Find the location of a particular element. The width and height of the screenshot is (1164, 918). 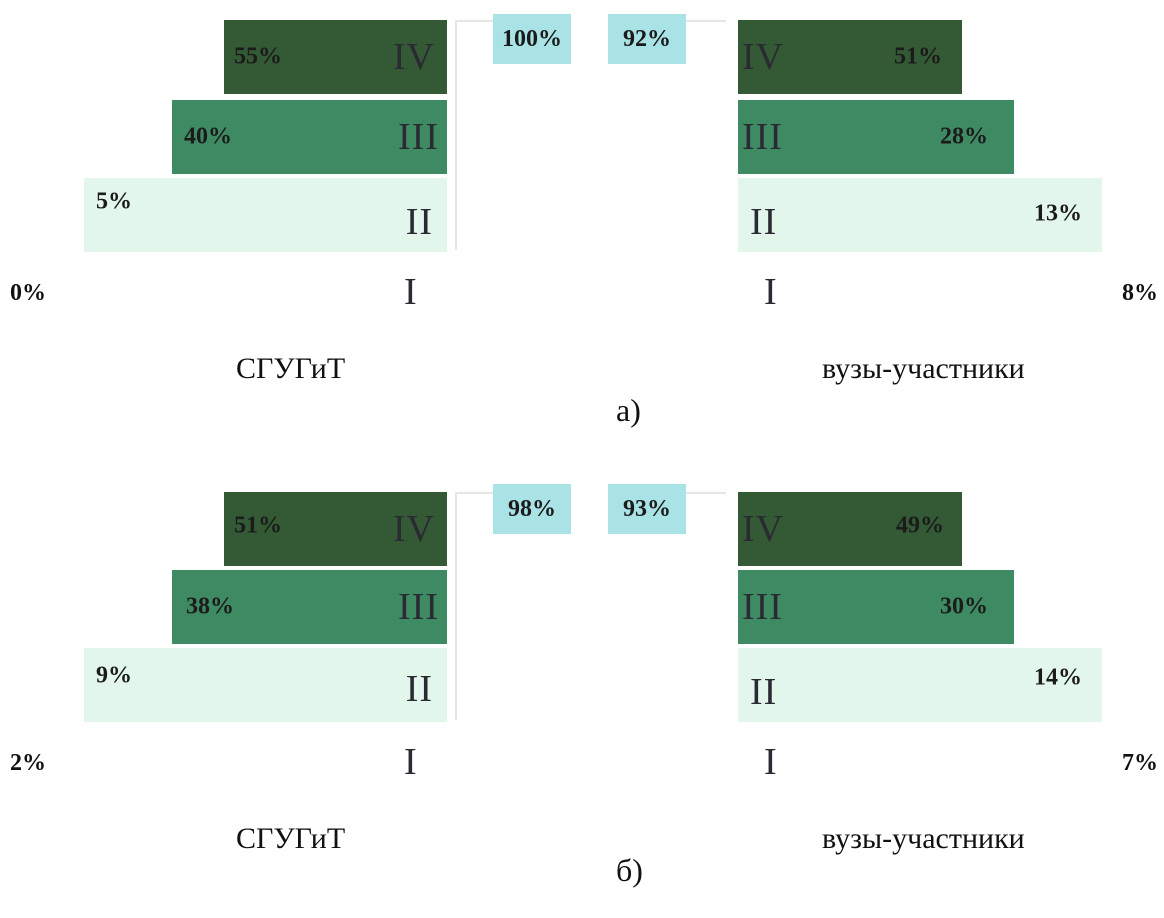

left-bar-III-pct: 38% is located at coordinates (210, 606).